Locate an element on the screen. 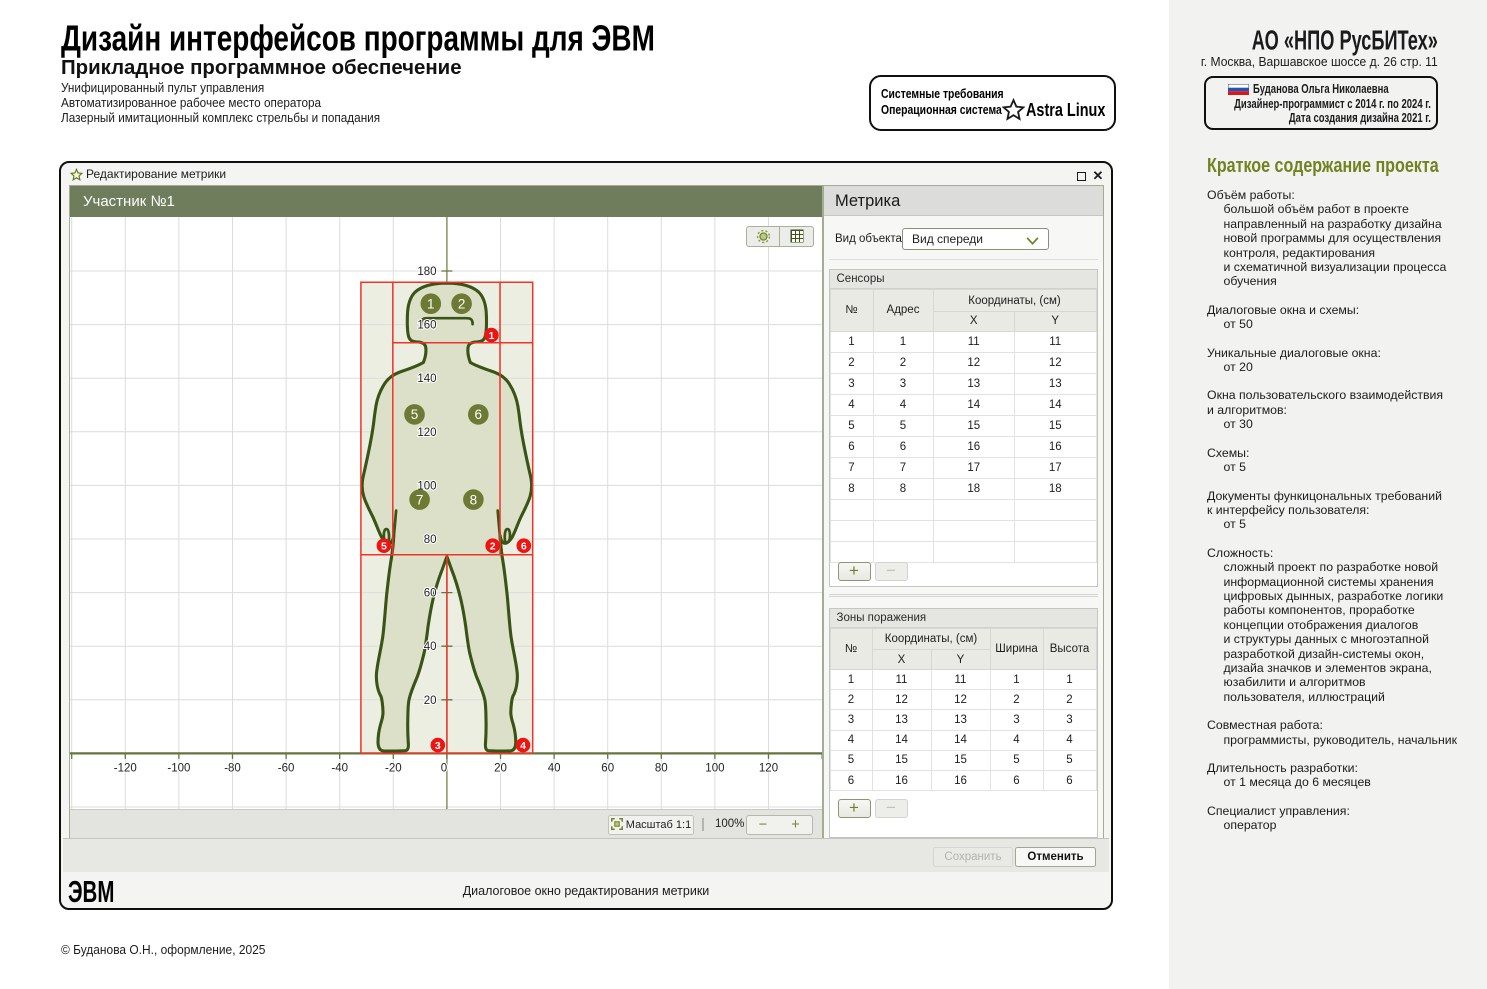 This screenshot has height=989, width=1487. svg-text: 180 is located at coordinates (426, 272).